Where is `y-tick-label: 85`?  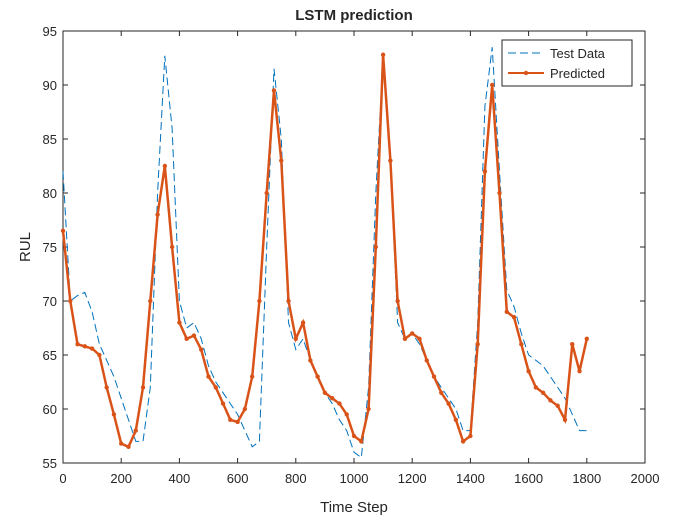 y-tick-label: 85 is located at coordinates (50, 139).